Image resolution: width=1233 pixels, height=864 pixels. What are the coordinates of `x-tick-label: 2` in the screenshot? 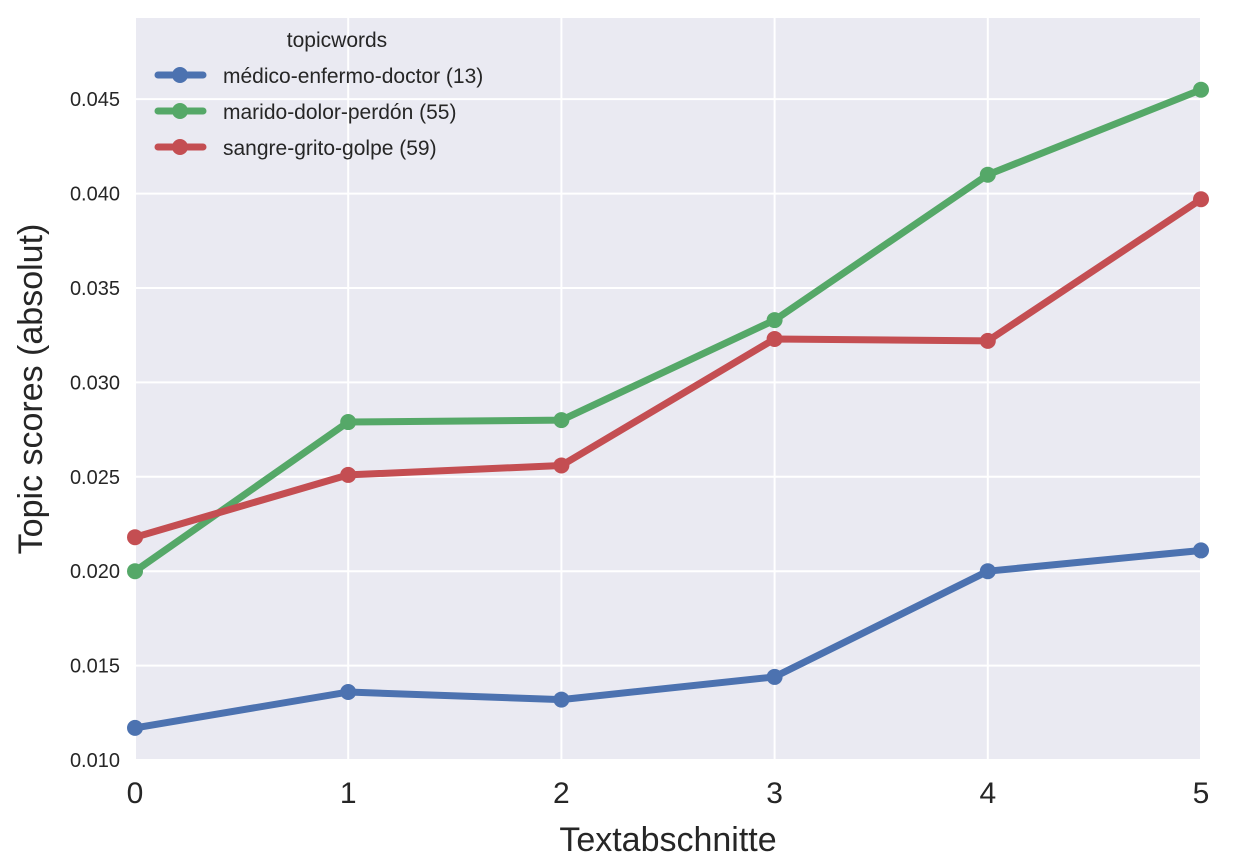 It's located at (561, 793).